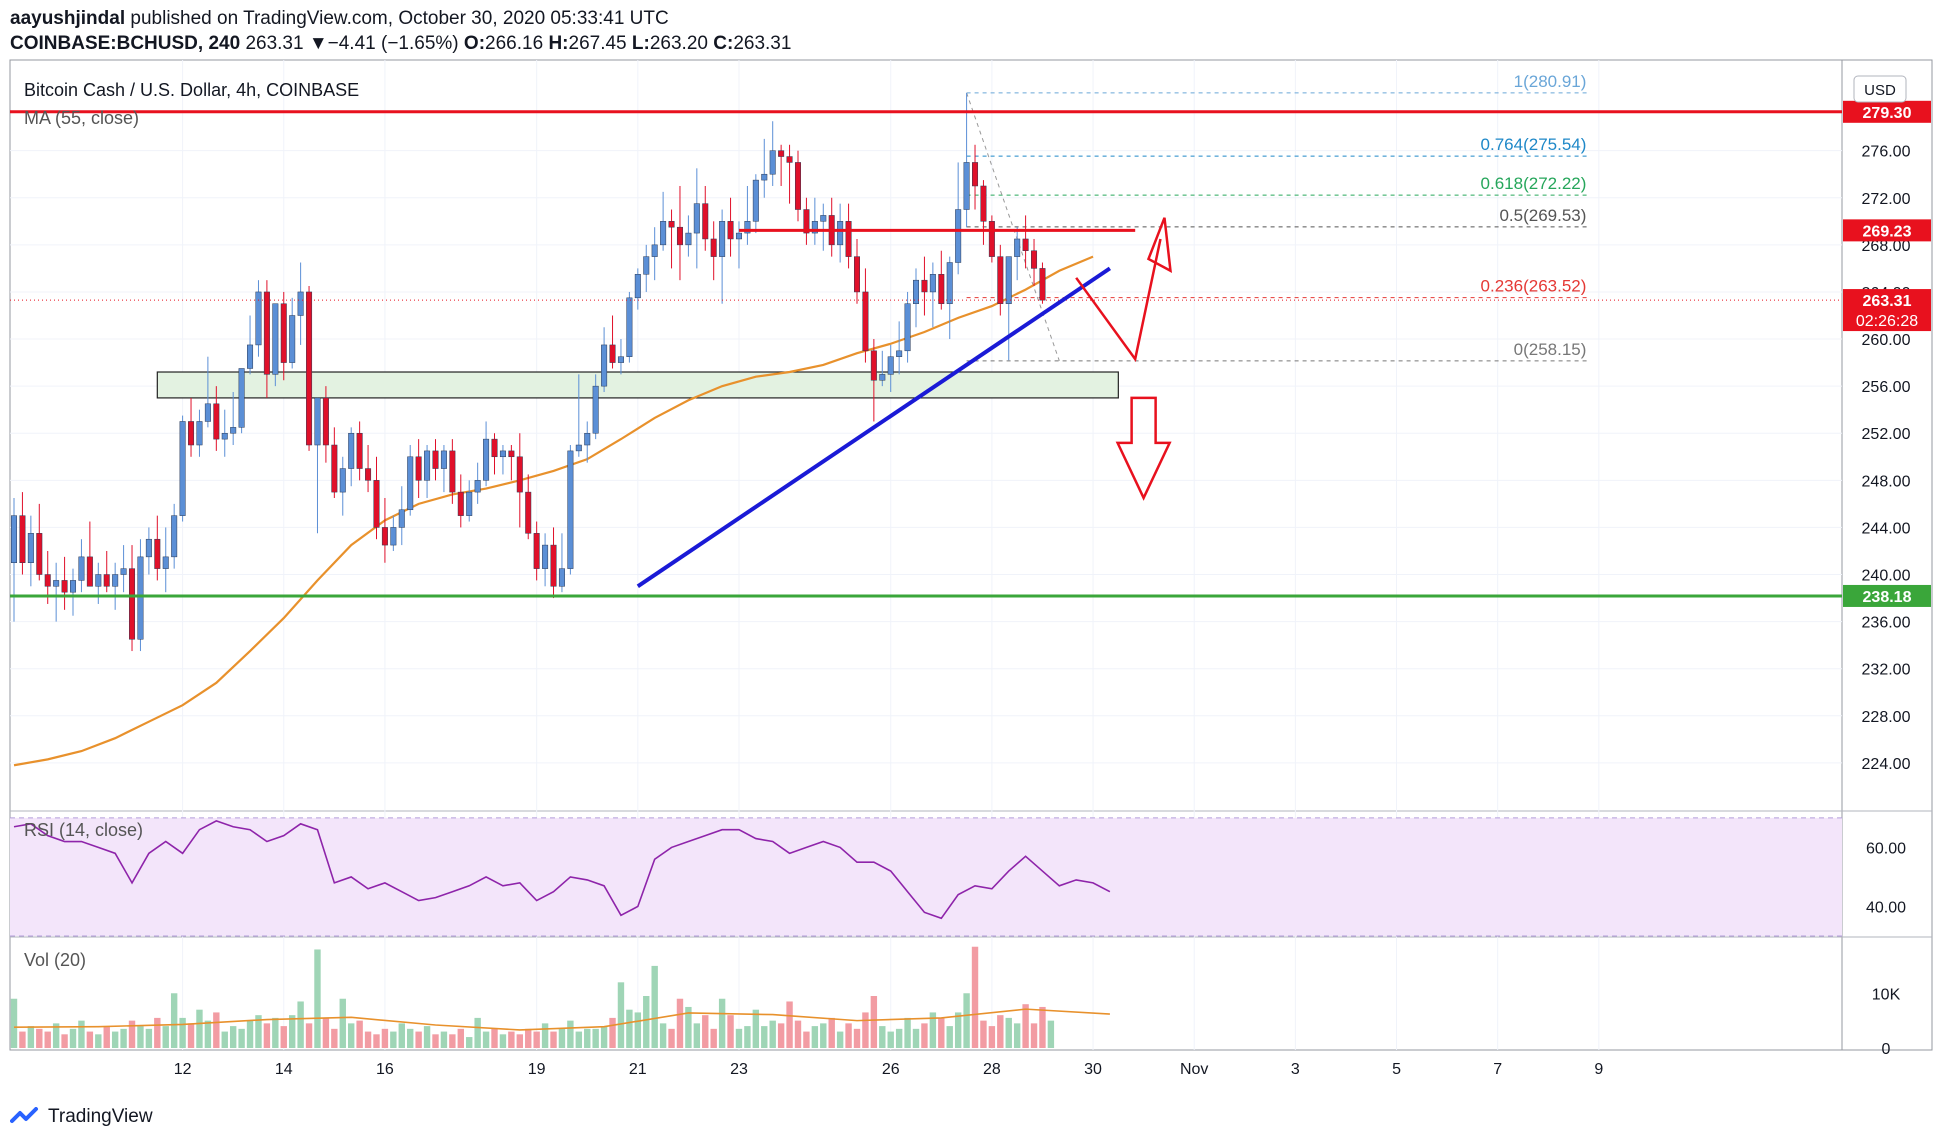 The height and width of the screenshot is (1142, 1942). What do you see at coordinates (1886, 199) in the screenshot?
I see `y-tick-label: 272.00` at bounding box center [1886, 199].